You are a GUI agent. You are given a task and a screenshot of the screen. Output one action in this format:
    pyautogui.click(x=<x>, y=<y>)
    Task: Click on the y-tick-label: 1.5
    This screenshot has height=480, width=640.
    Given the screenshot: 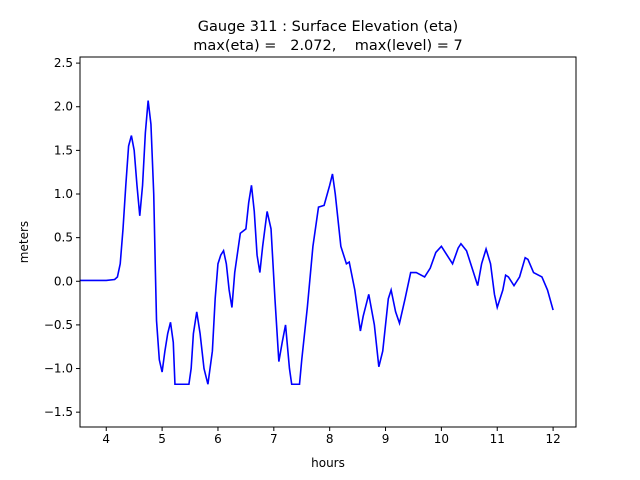 What is the action you would take?
    pyautogui.click(x=63, y=150)
    